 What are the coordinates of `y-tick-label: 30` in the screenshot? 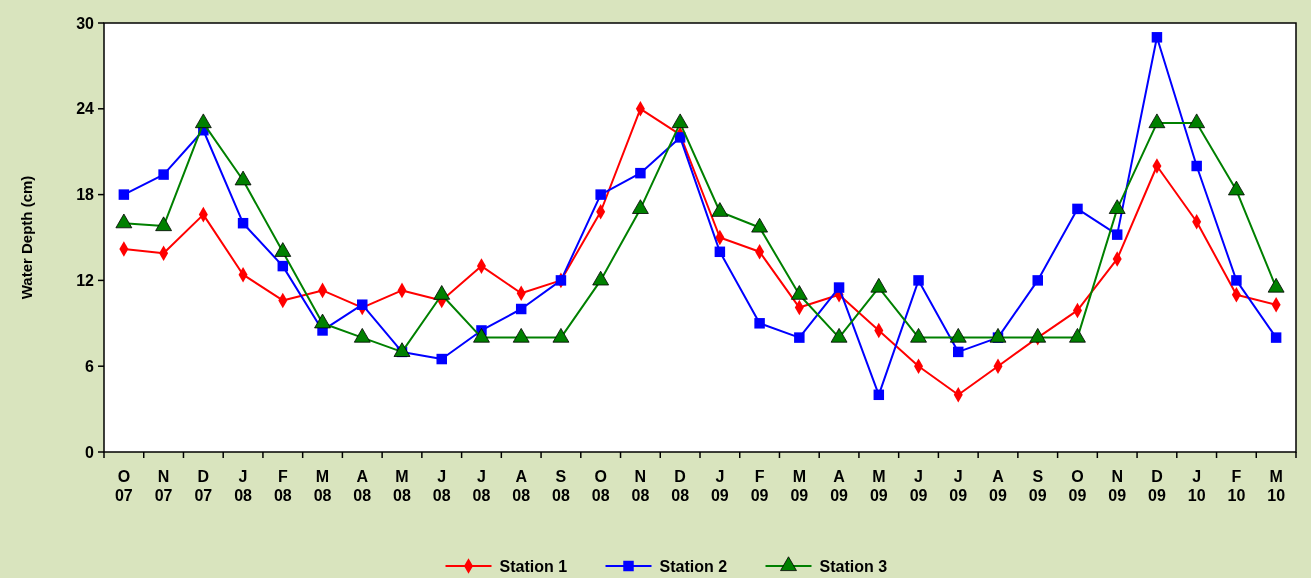 It's located at (85, 23).